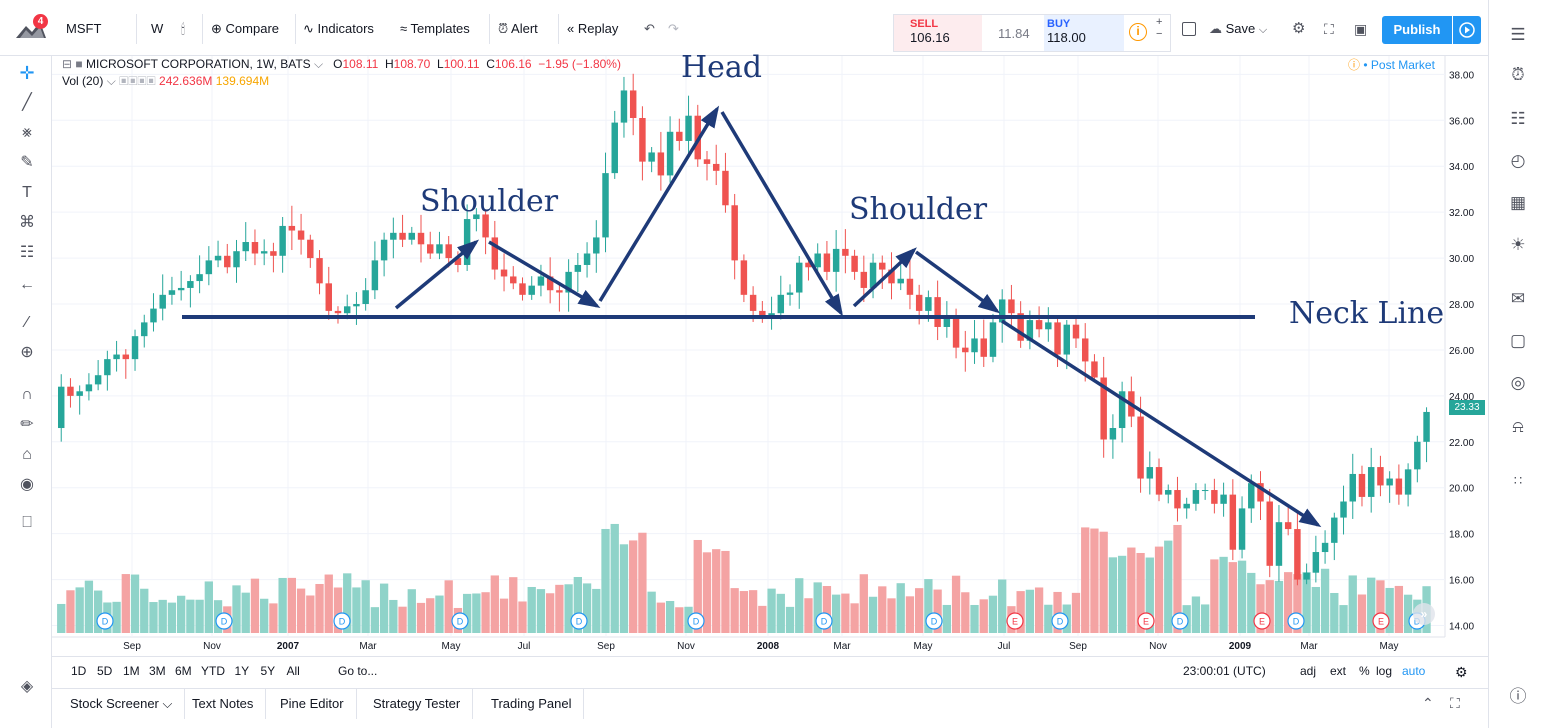 The width and height of the screenshot is (1548, 728). What do you see at coordinates (1308, 671) in the screenshot?
I see `scale-option-adj: adj` at bounding box center [1308, 671].